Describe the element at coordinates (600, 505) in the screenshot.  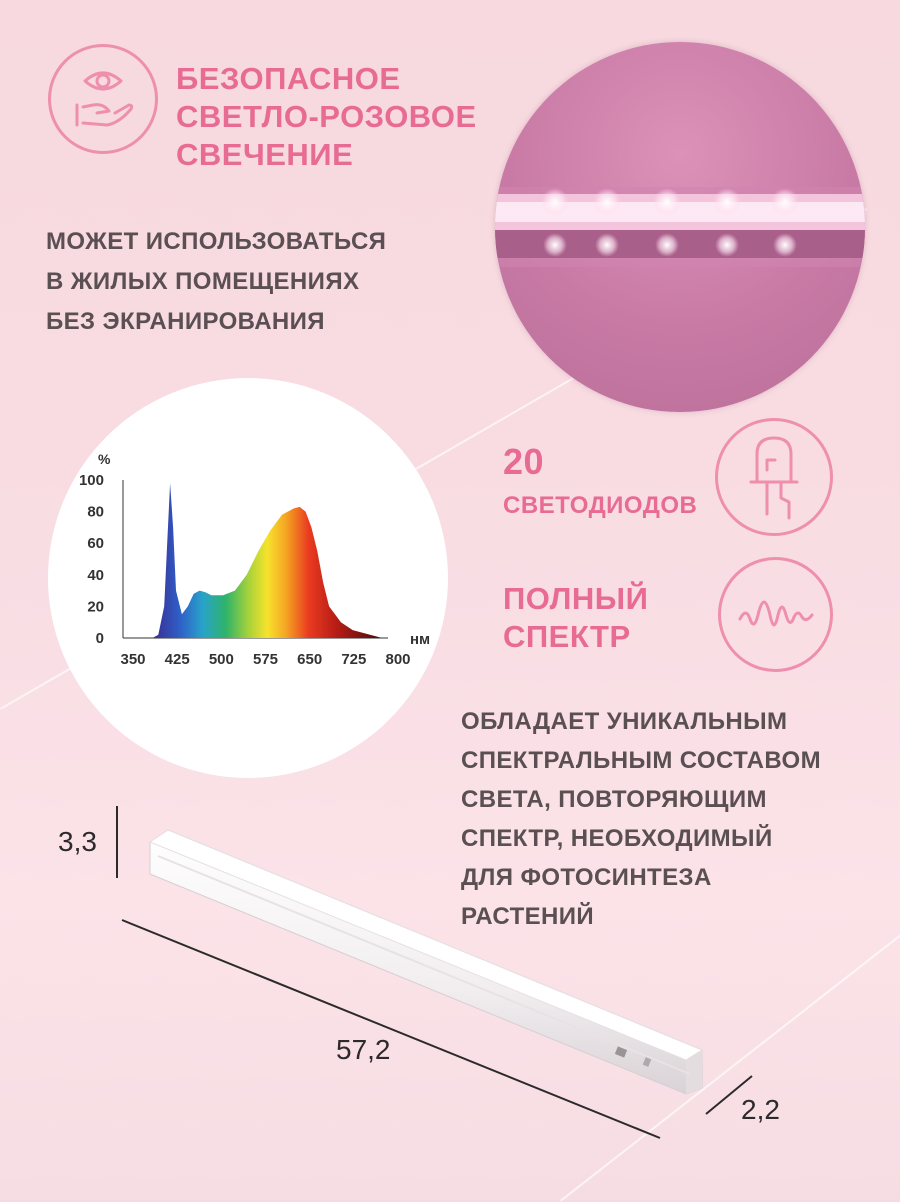
I see `led-count-label: СВЕТОДИОДОВ` at that location.